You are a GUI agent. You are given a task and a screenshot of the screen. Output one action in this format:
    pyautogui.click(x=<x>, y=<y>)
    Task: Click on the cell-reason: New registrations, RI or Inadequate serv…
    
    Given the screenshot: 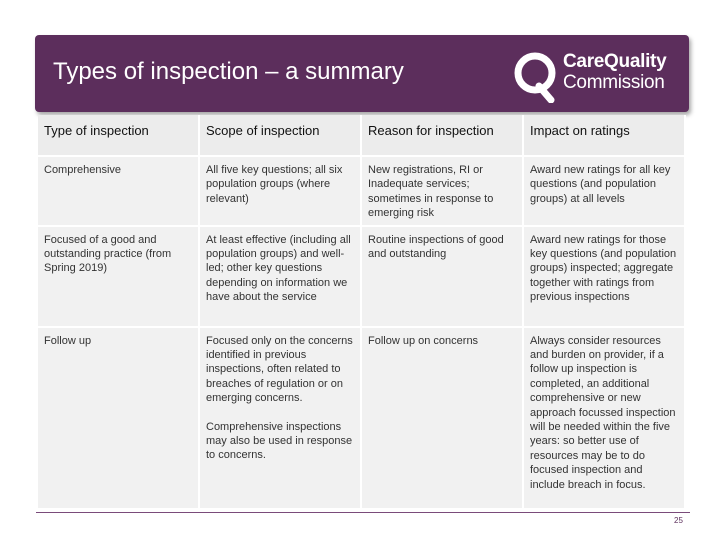 What is the action you would take?
    pyautogui.click(x=443, y=192)
    